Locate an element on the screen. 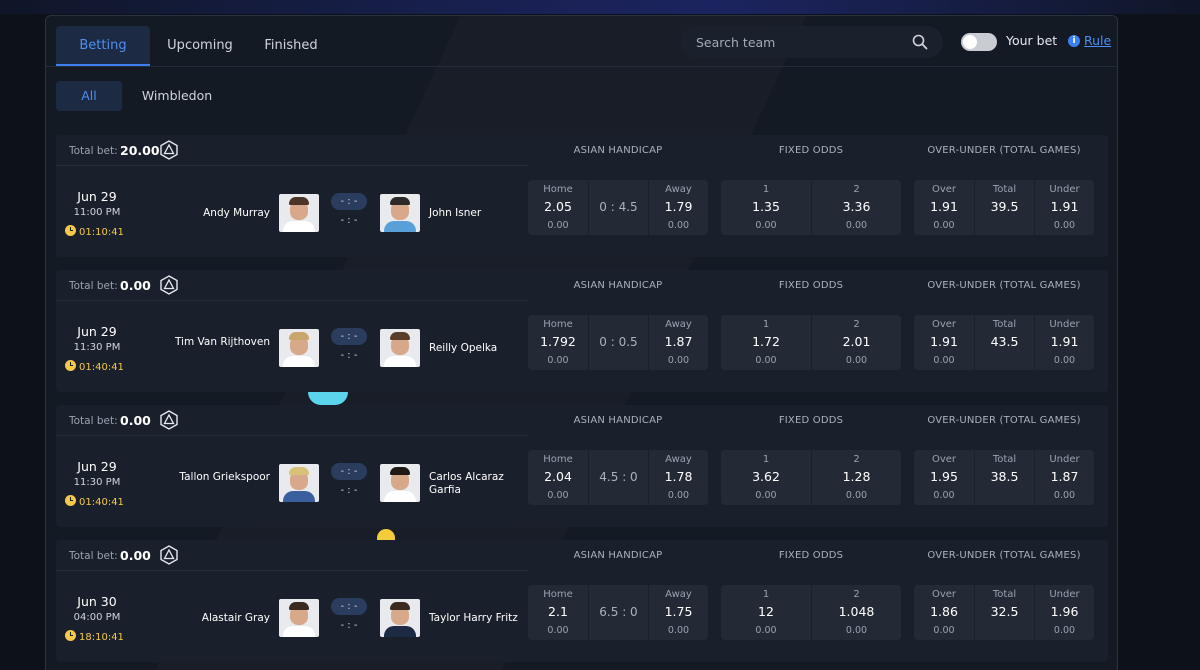  odds-value: 39.5 is located at coordinates (1004, 206).